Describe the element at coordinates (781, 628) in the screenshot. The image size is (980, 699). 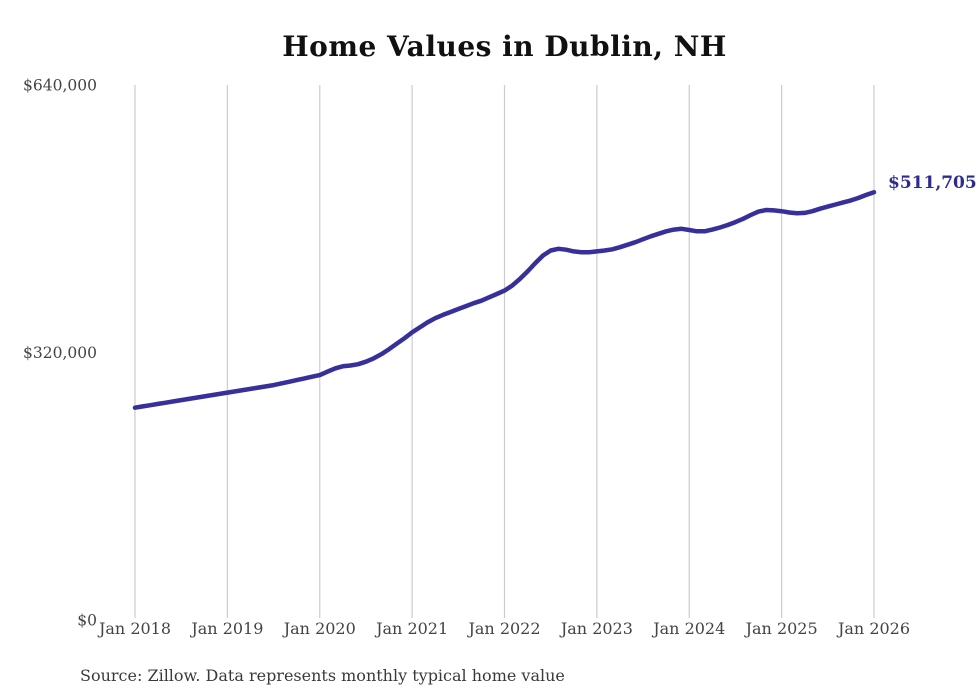
I see `x-tick-label: Jan 2025` at that location.